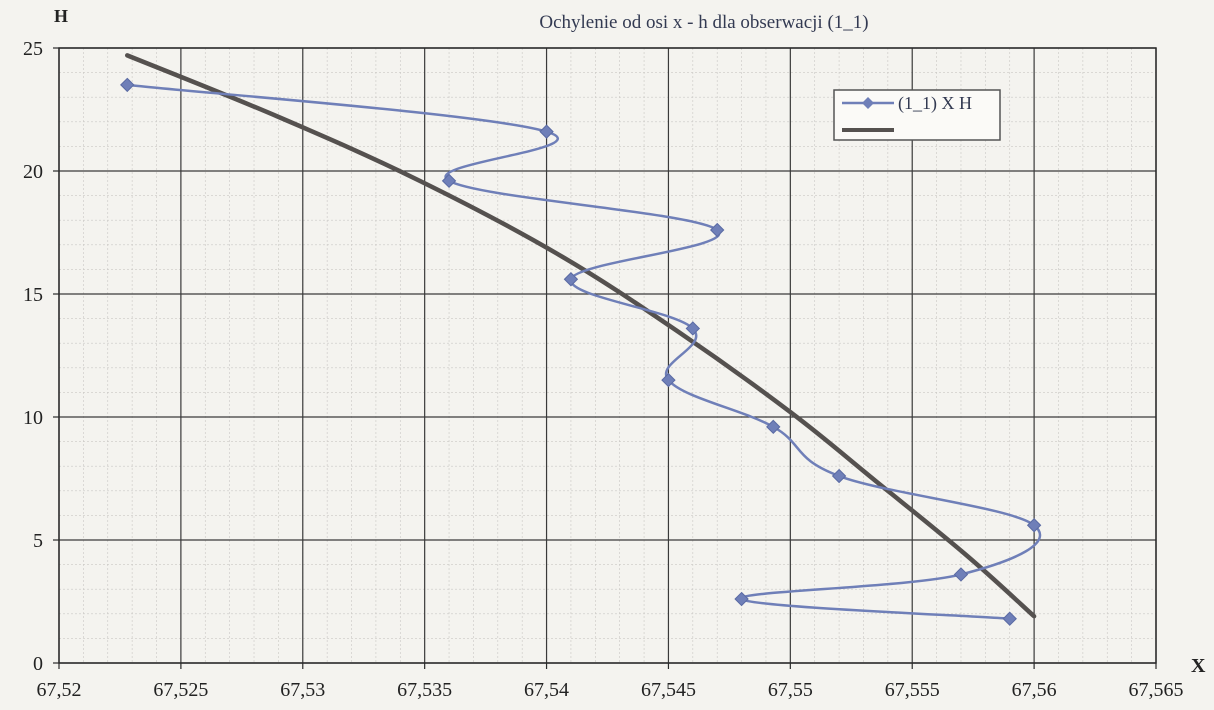 The width and height of the screenshot is (1214, 710). I want to click on legend-label-1: (1_1) X H, so click(935, 103).